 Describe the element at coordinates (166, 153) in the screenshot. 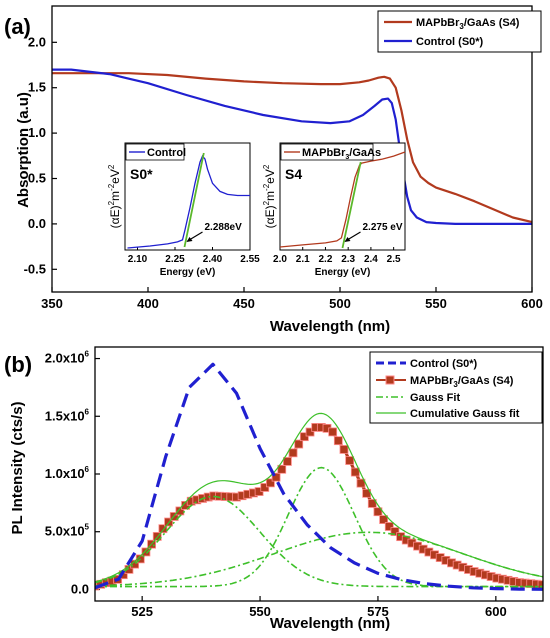

I see `inset-legend-label: Control` at that location.